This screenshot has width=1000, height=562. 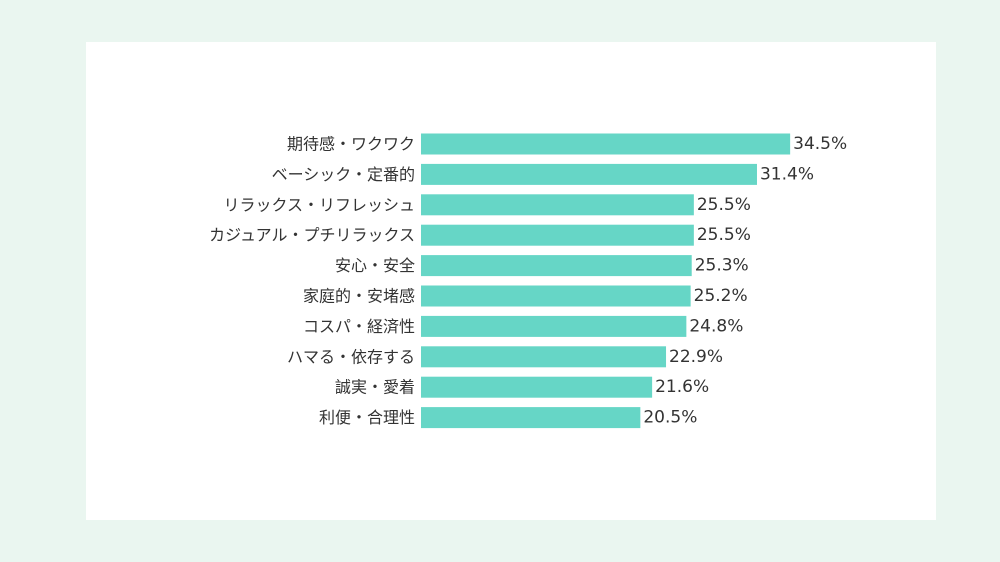 I want to click on value-label: 25.2%, so click(x=721, y=296).